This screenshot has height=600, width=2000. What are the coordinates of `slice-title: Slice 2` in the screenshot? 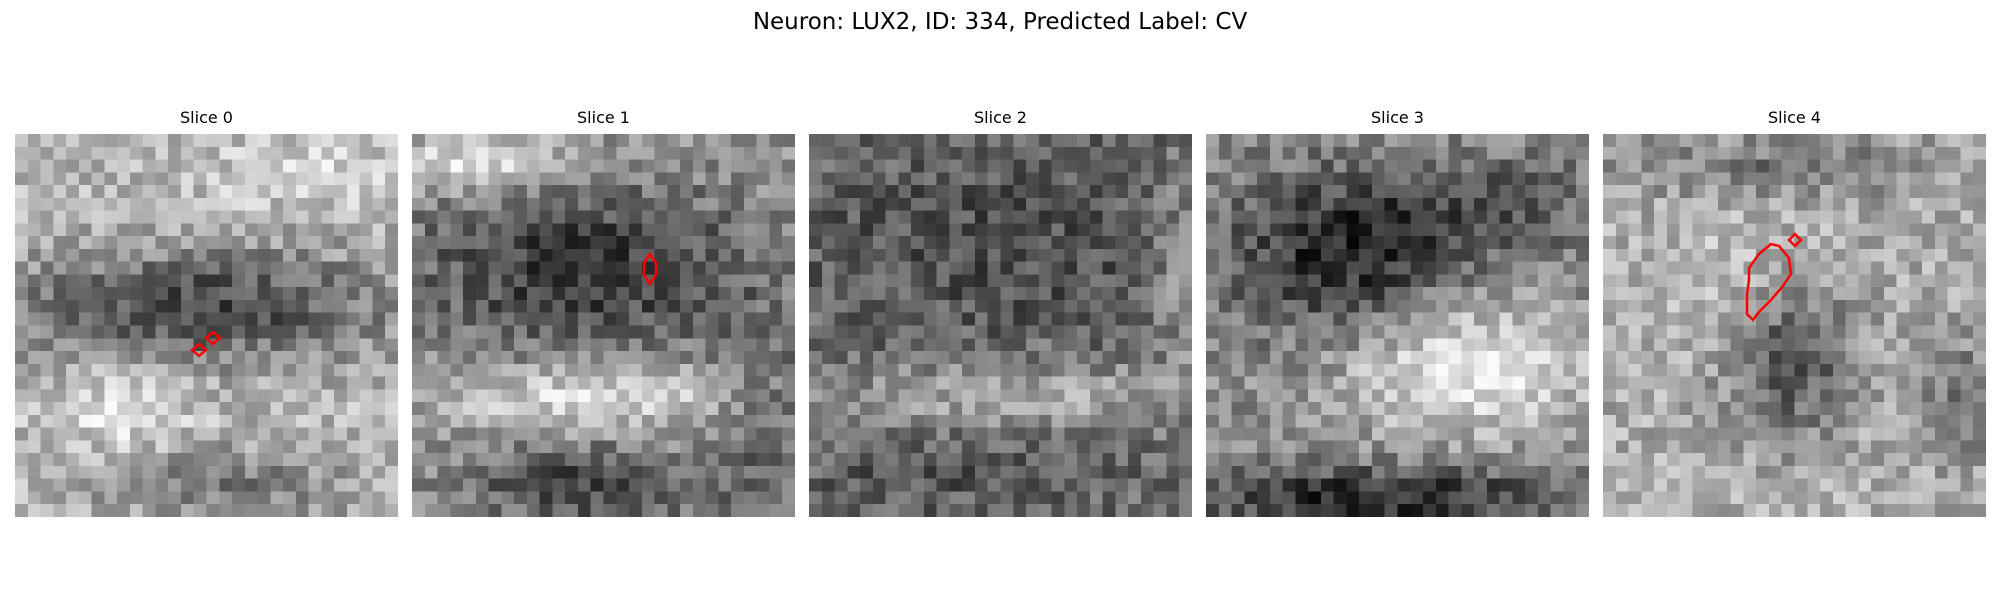 It's located at (1000, 117).